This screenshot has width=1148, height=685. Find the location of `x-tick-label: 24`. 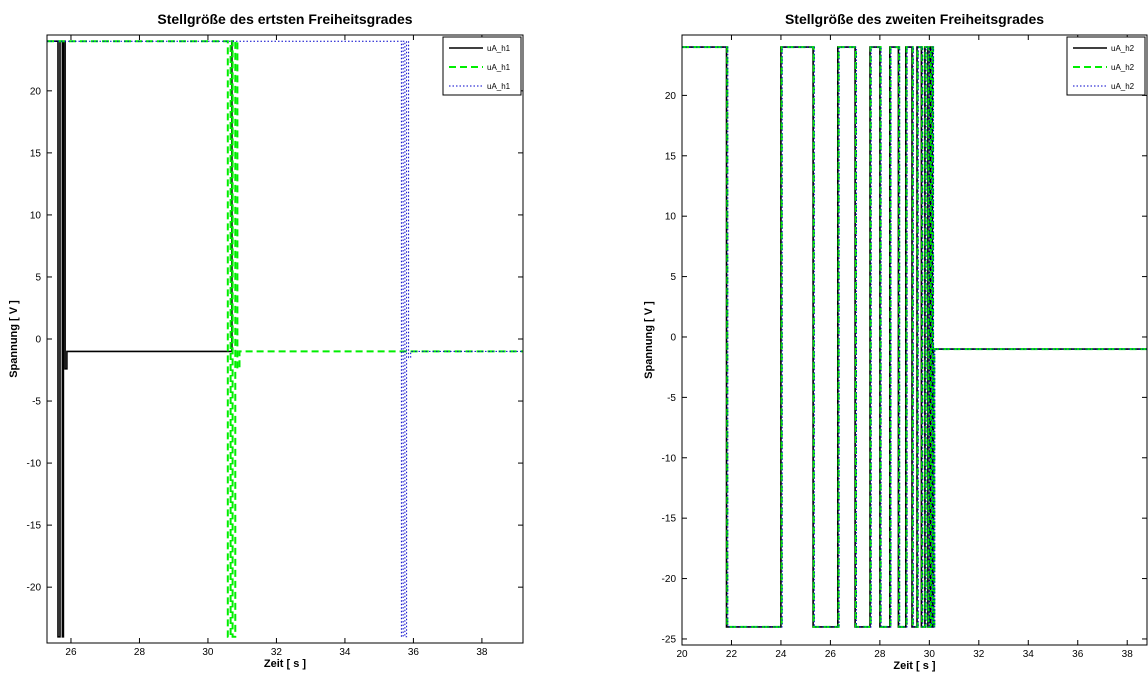

x-tick-label: 24 is located at coordinates (781, 654).